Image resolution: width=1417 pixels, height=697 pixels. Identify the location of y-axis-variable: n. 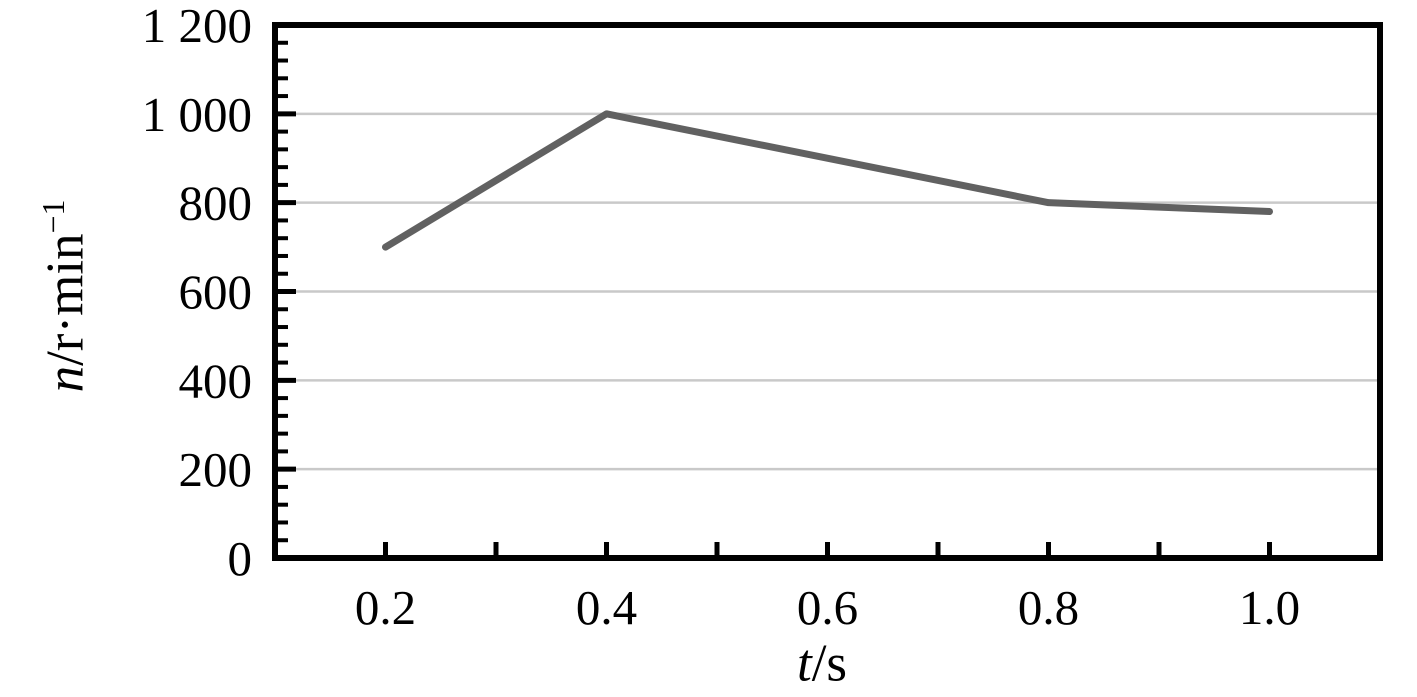
(65, 379).